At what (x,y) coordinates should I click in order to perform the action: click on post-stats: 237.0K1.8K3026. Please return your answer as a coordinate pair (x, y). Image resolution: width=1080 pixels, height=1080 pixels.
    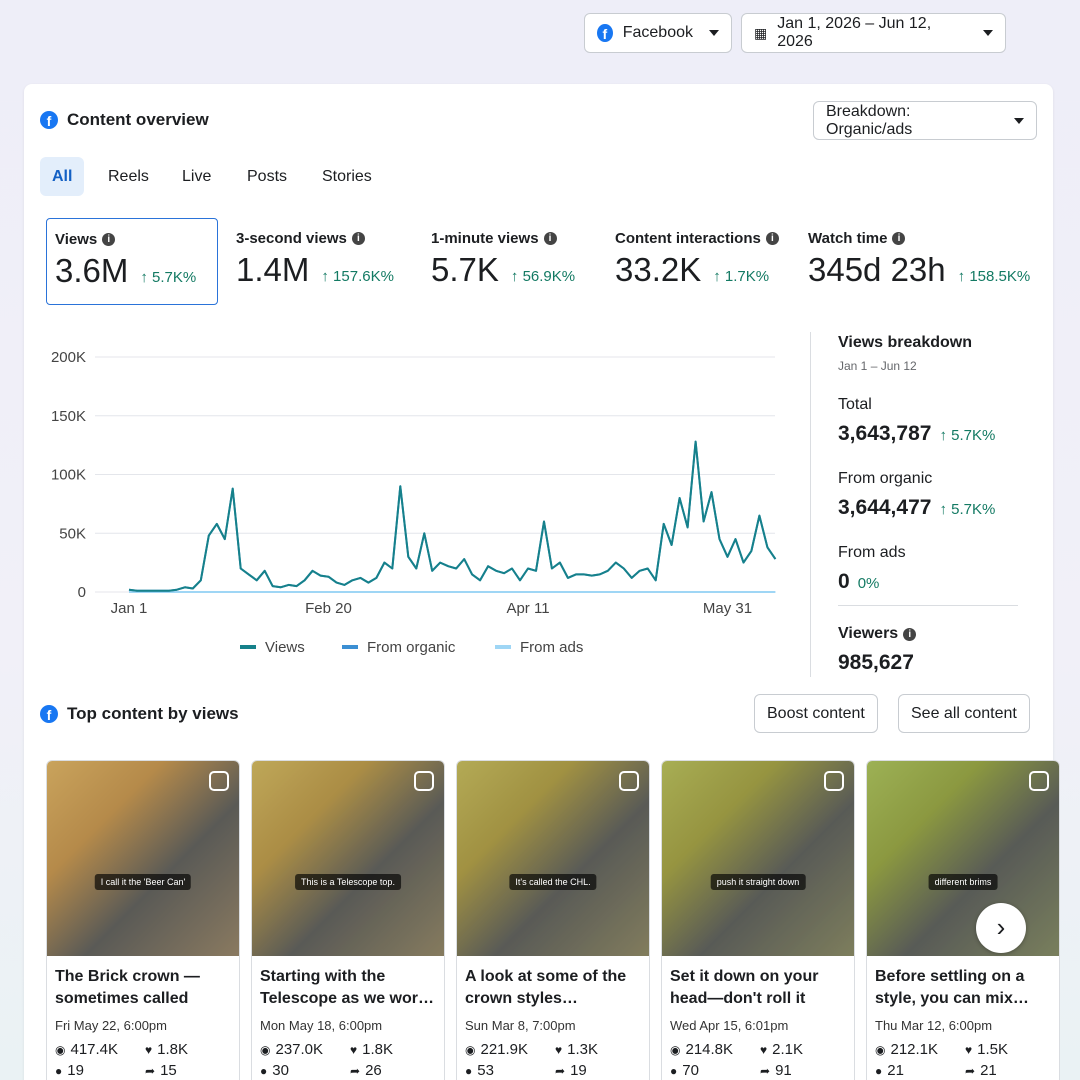
    Looking at the image, I should click on (348, 1060).